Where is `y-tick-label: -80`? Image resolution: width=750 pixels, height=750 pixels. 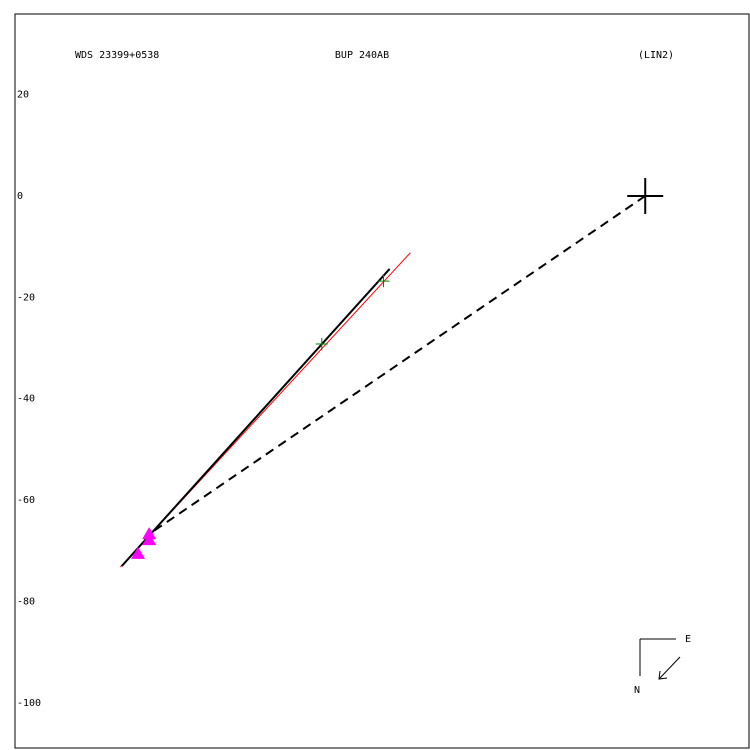 y-tick-label: -80 is located at coordinates (26, 602).